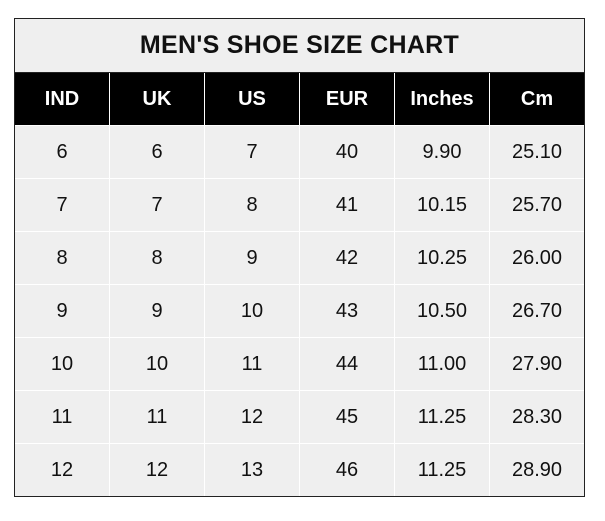 This screenshot has height=521, width=605. I want to click on table-cell-eur: 45, so click(347, 417).